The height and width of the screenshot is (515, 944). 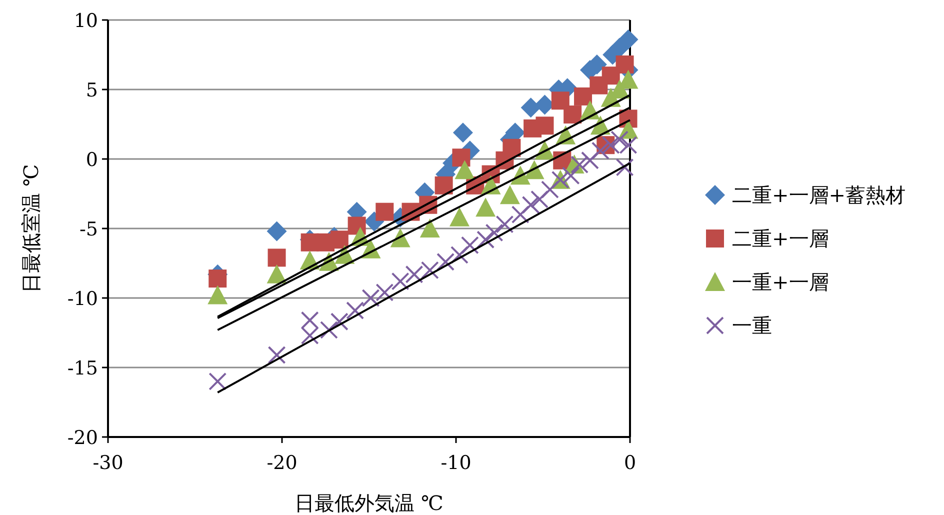 I want to click on legend-label: 二重+一層+蓄熱材, so click(x=819, y=195).